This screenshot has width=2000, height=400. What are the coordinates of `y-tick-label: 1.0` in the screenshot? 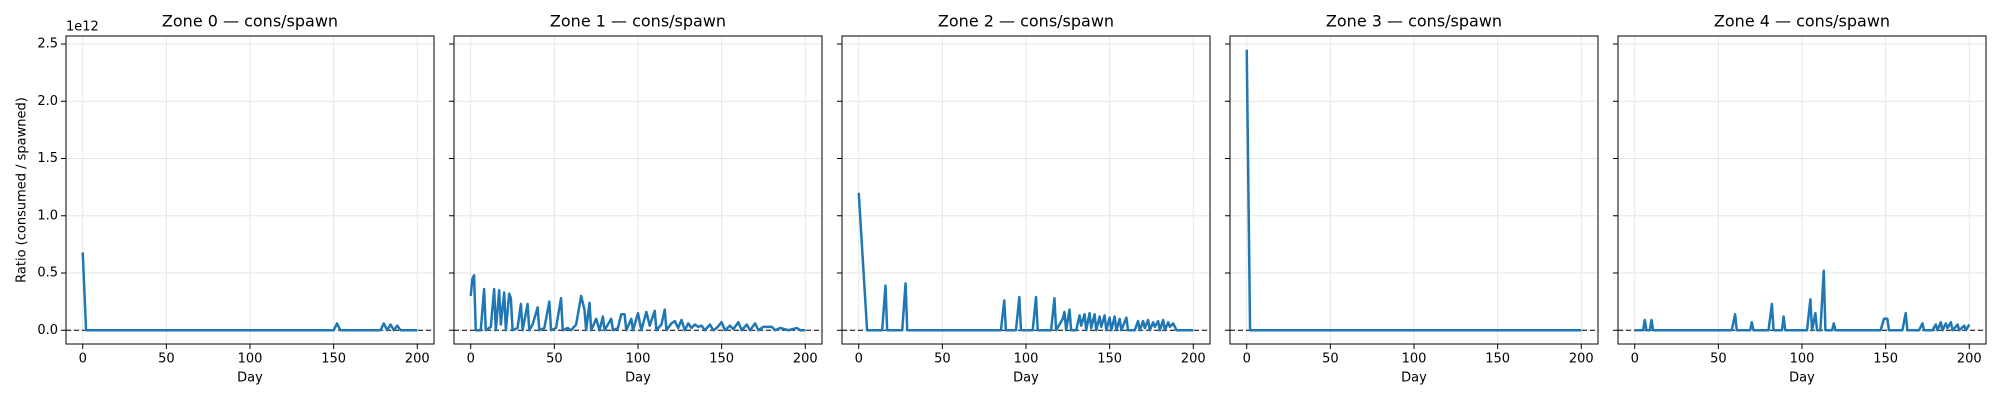 It's located at (47, 215).